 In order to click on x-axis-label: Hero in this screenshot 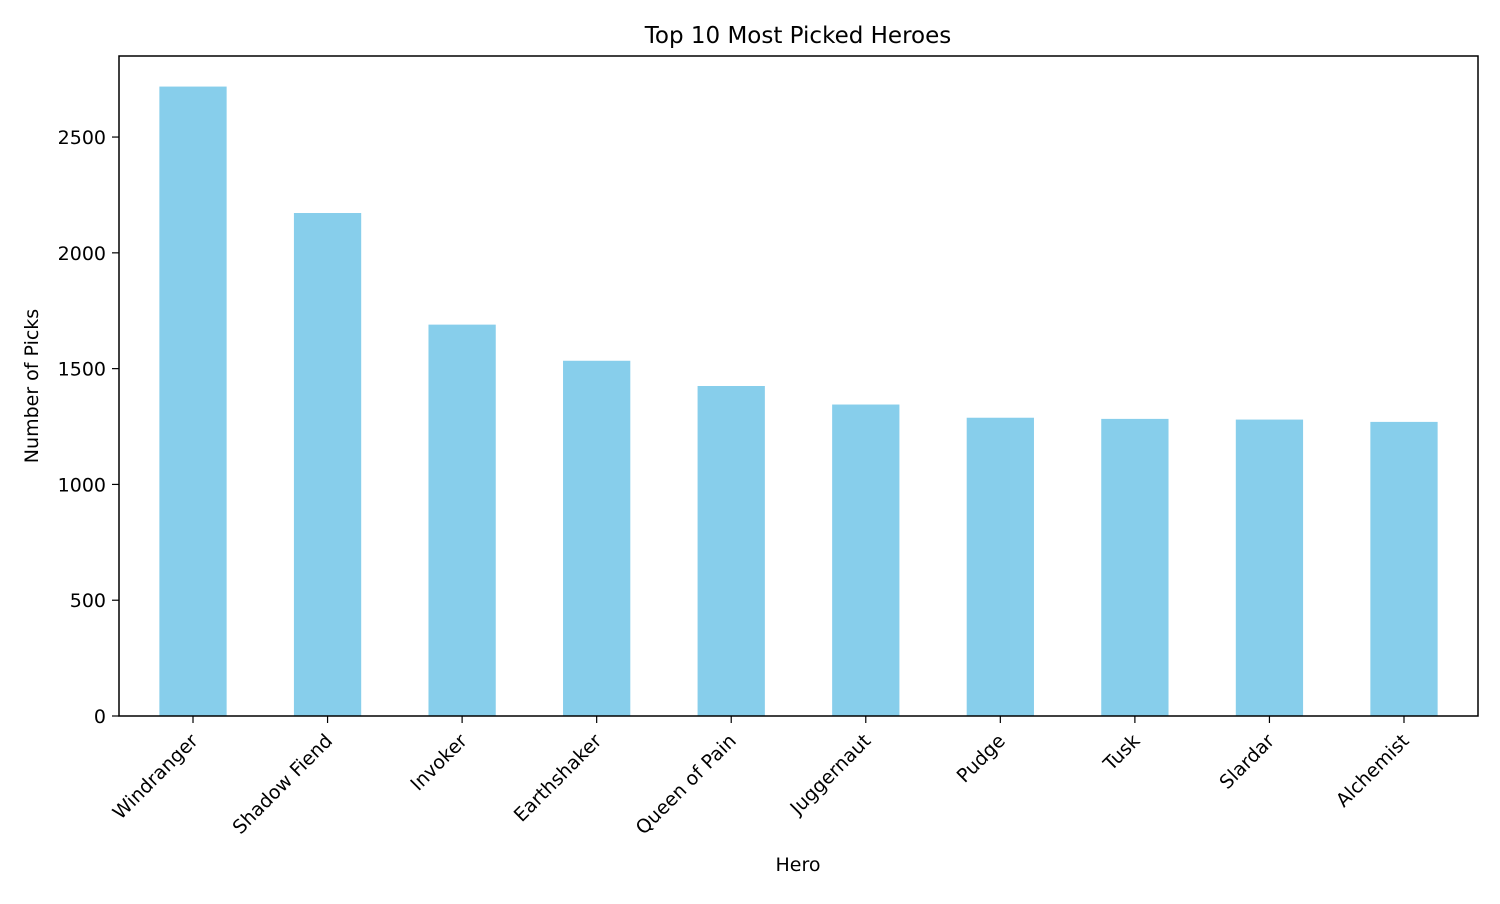, I will do `click(798, 865)`.